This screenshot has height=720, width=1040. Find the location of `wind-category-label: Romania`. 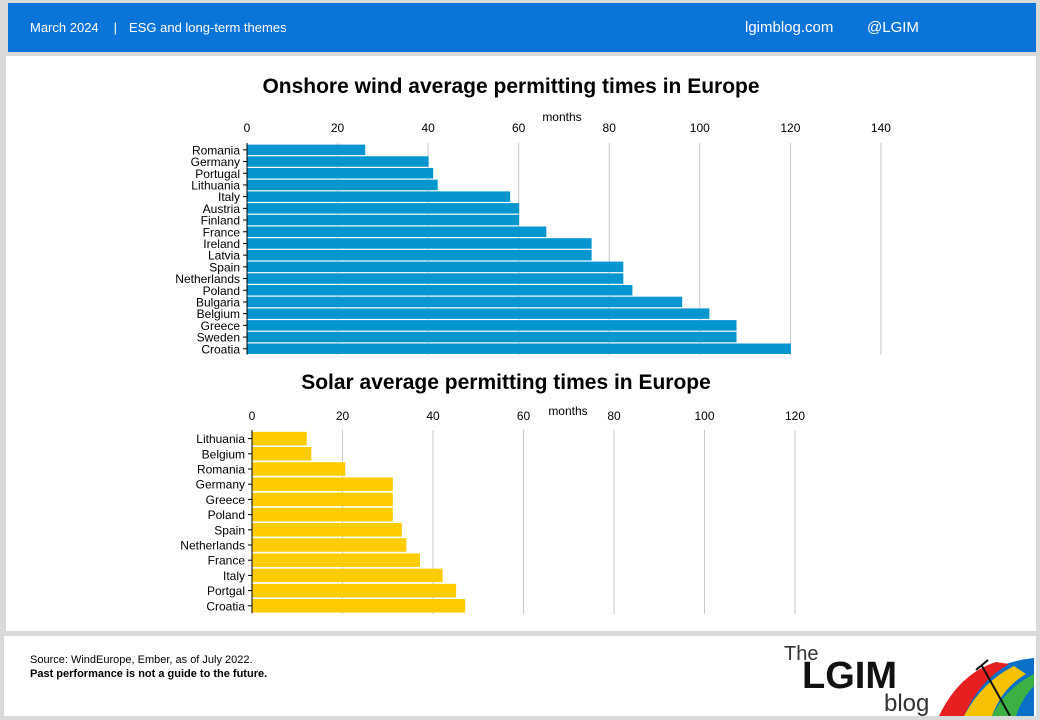

wind-category-label: Romania is located at coordinates (216, 150).